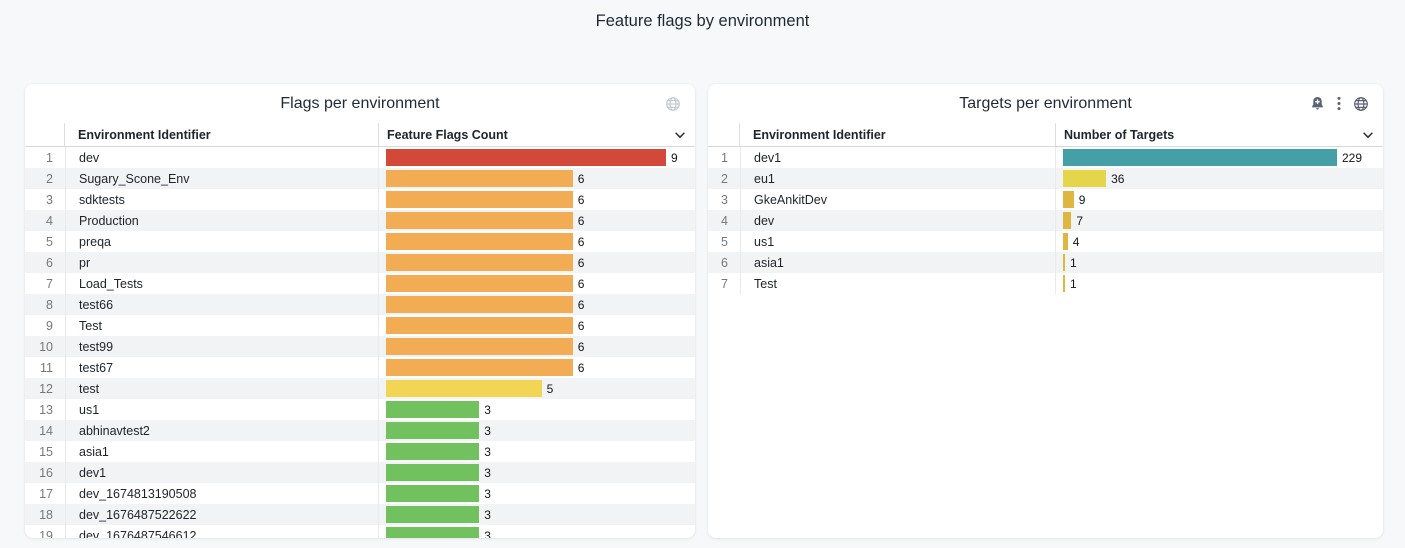 This screenshot has height=548, width=1405. Describe the element at coordinates (1204, 134) in the screenshot. I see `value-column-header: Number of Targets` at that location.